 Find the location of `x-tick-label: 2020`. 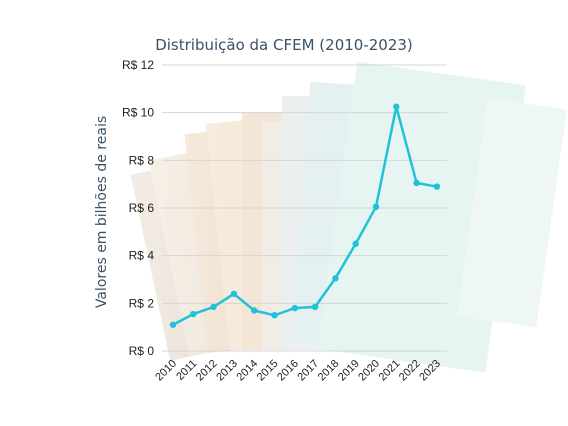

x-tick-label: 2020 is located at coordinates (369, 371).